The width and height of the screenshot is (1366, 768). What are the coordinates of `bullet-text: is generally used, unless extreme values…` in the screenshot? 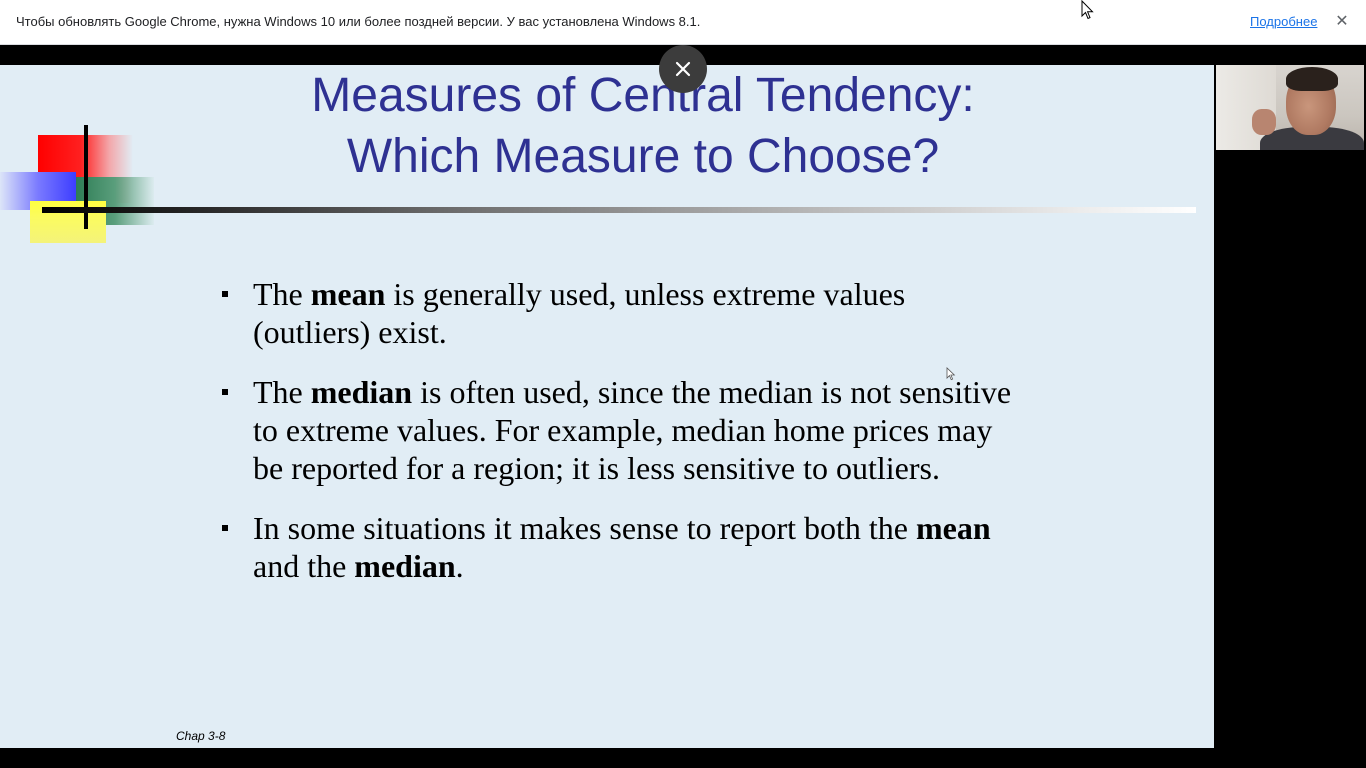 It's located at (579, 313).